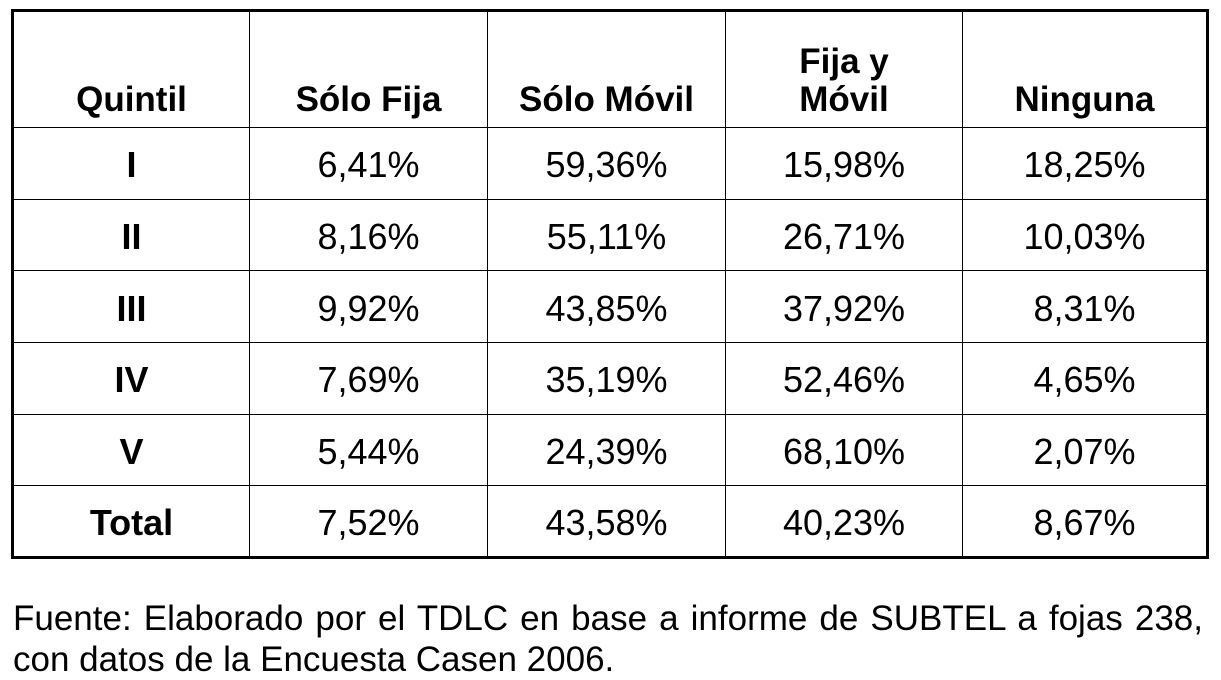  What do you see at coordinates (844, 450) in the screenshot?
I see `fija-y-movil-cell: 68,10%` at bounding box center [844, 450].